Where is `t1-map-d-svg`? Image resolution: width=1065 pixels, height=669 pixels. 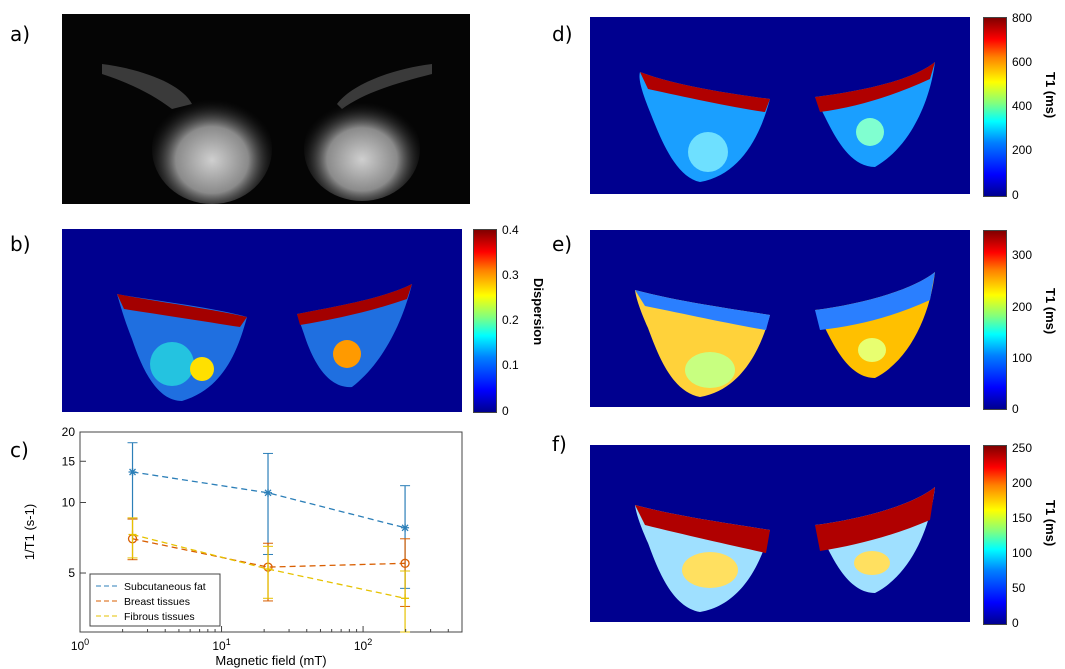 t1-map-d-svg is located at coordinates (787, 122).